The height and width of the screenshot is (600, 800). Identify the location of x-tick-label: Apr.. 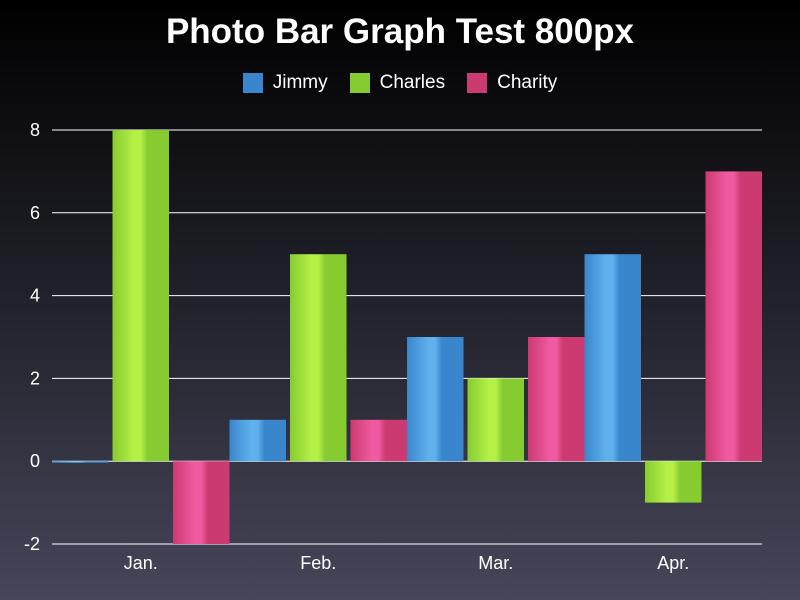
(673, 563).